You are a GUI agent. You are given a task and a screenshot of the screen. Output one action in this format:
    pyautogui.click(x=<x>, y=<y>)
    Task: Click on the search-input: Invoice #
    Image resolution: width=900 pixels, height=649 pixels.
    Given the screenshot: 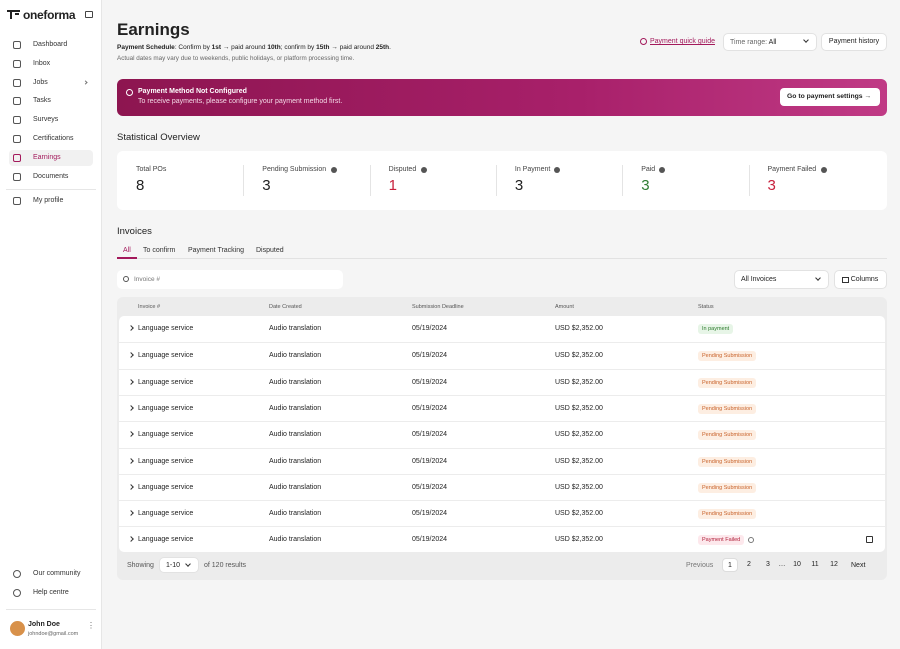 What is the action you would take?
    pyautogui.click(x=230, y=279)
    